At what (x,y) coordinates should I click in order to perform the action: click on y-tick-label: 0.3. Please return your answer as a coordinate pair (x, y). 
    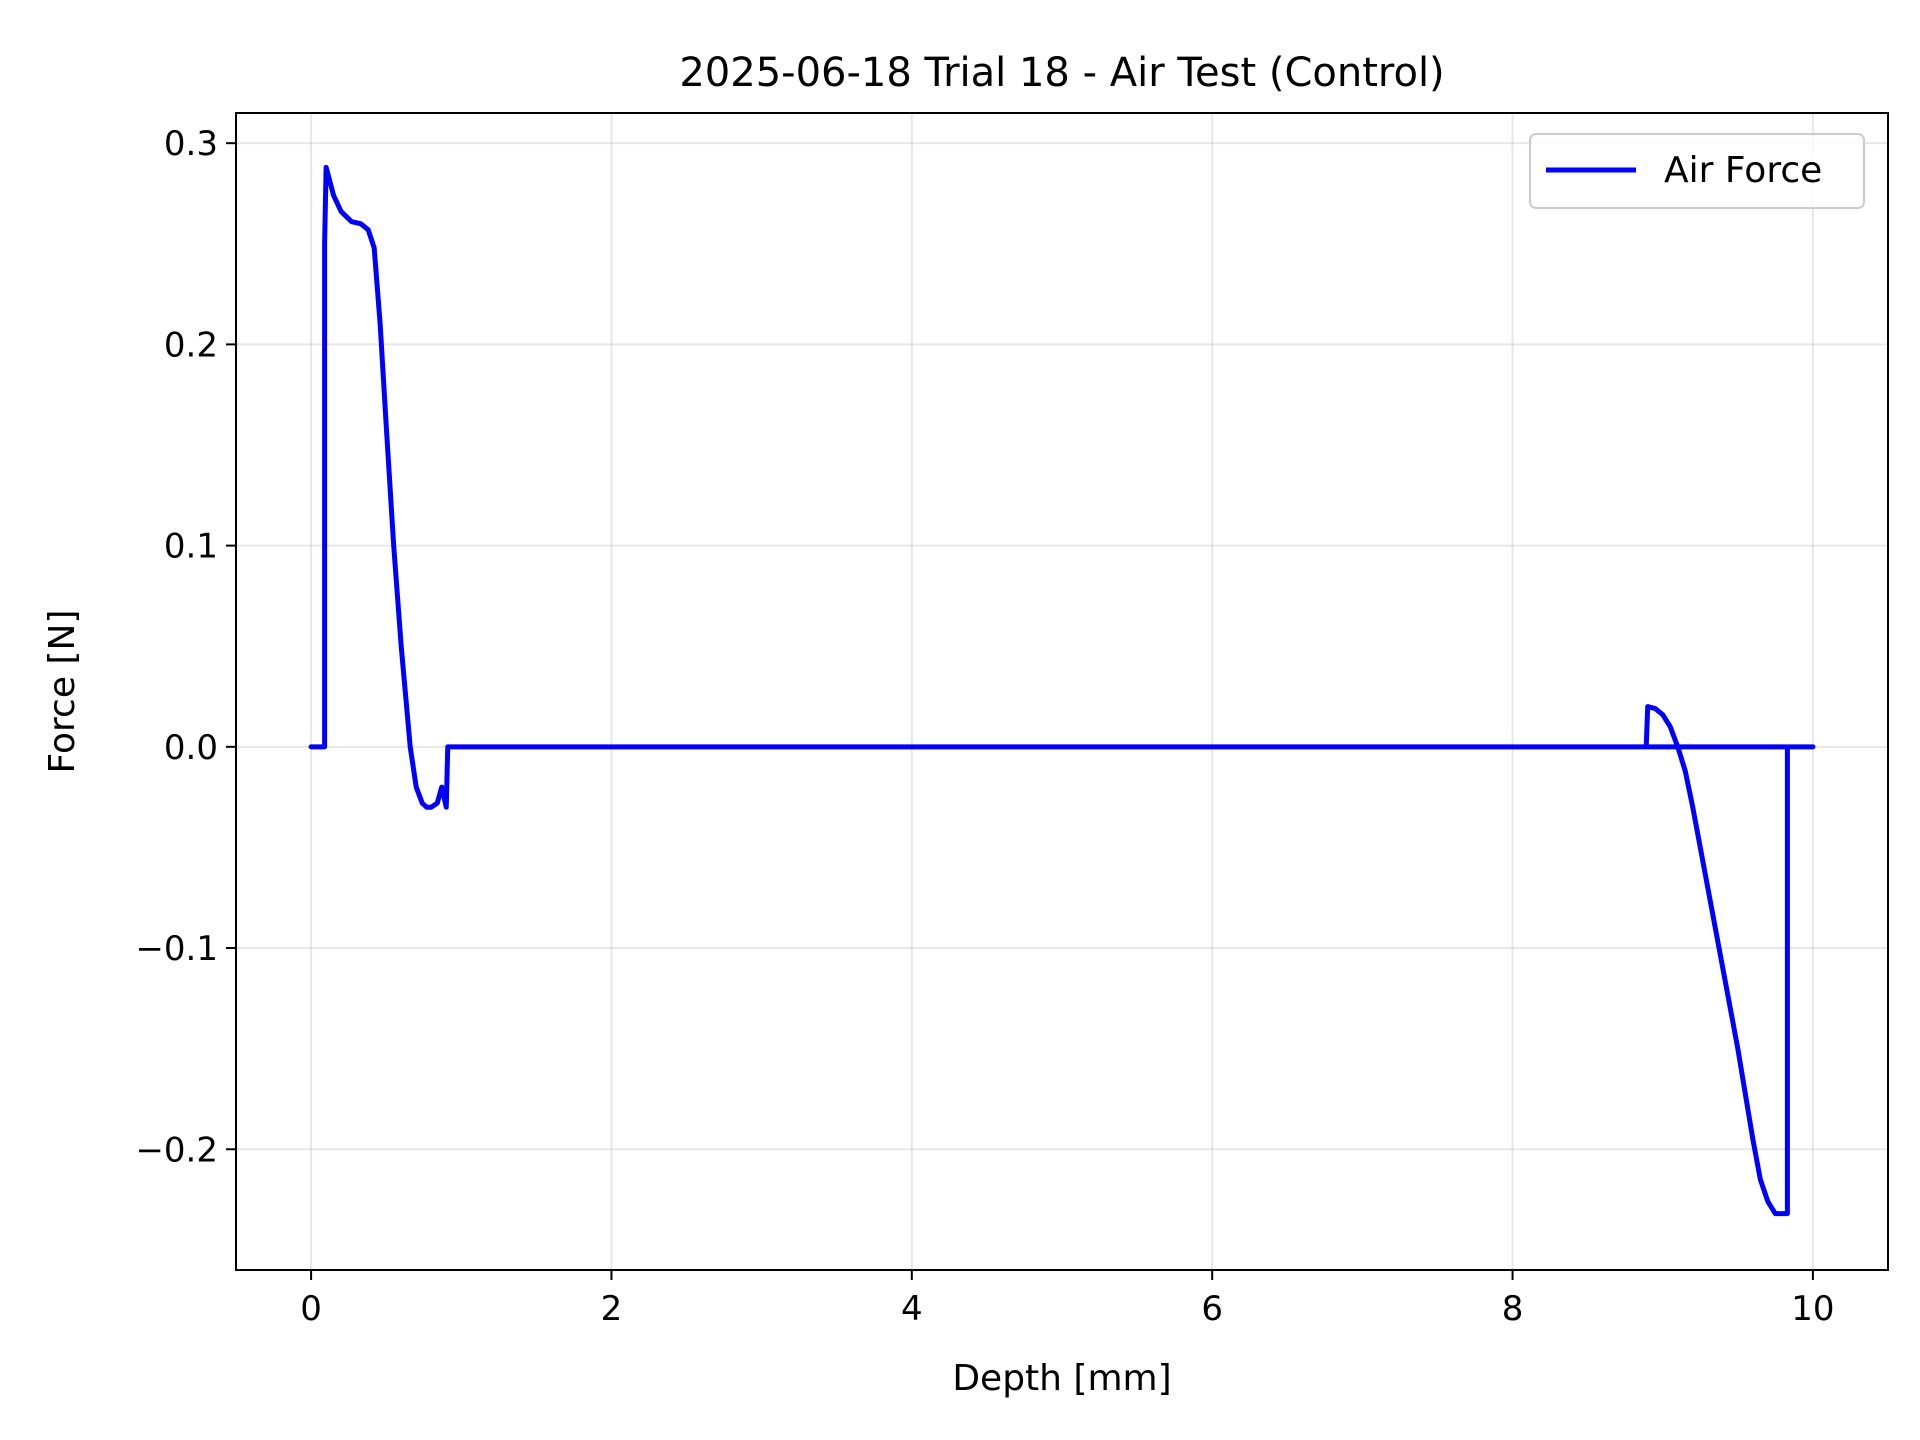
    Looking at the image, I should click on (191, 144).